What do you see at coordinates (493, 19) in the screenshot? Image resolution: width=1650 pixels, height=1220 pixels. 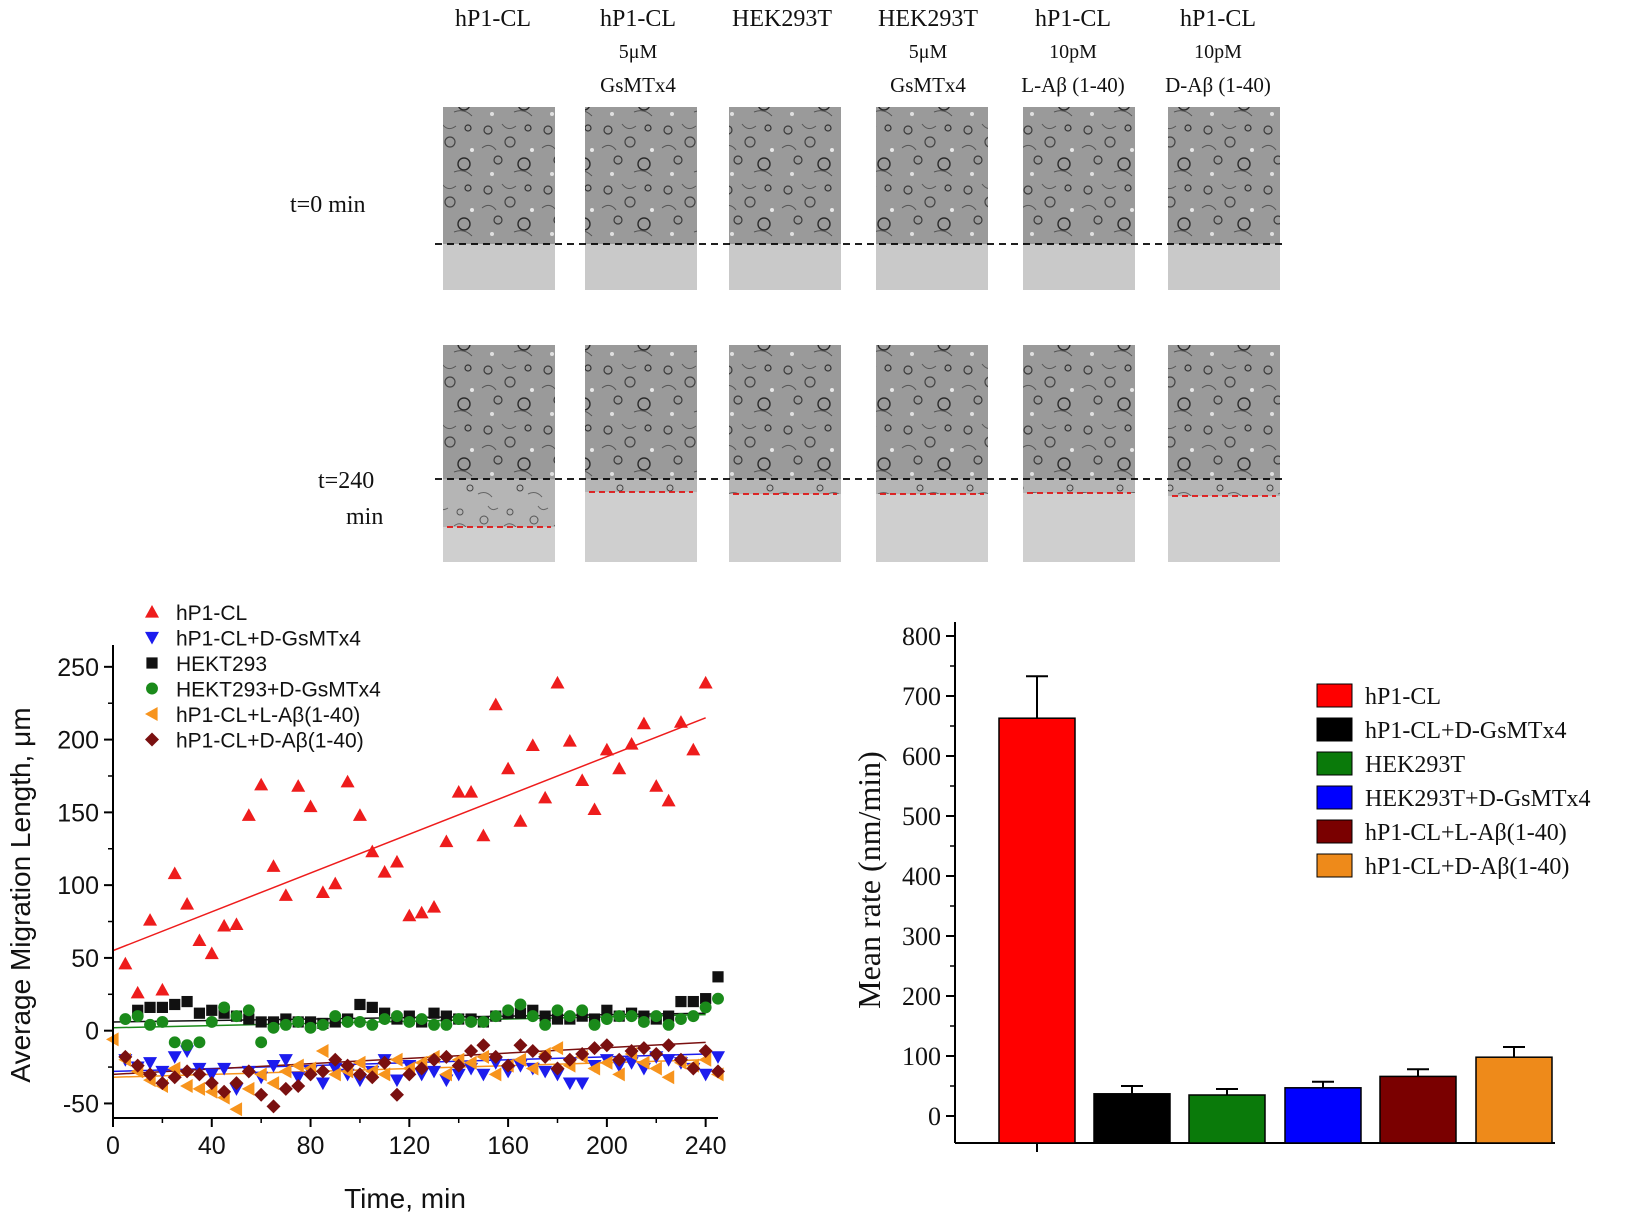 I see `column-label-1-line1: hP1-CL` at bounding box center [493, 19].